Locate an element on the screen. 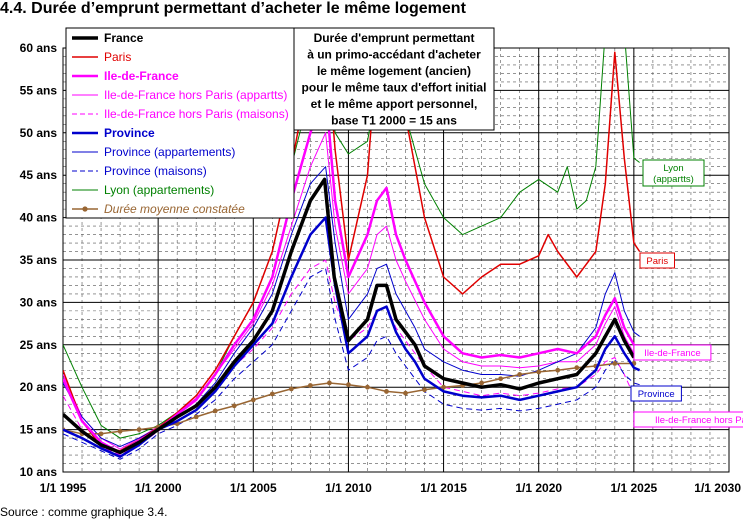 This screenshot has width=743, height=522. y-tick-label: 15 ans is located at coordinates (39, 430).